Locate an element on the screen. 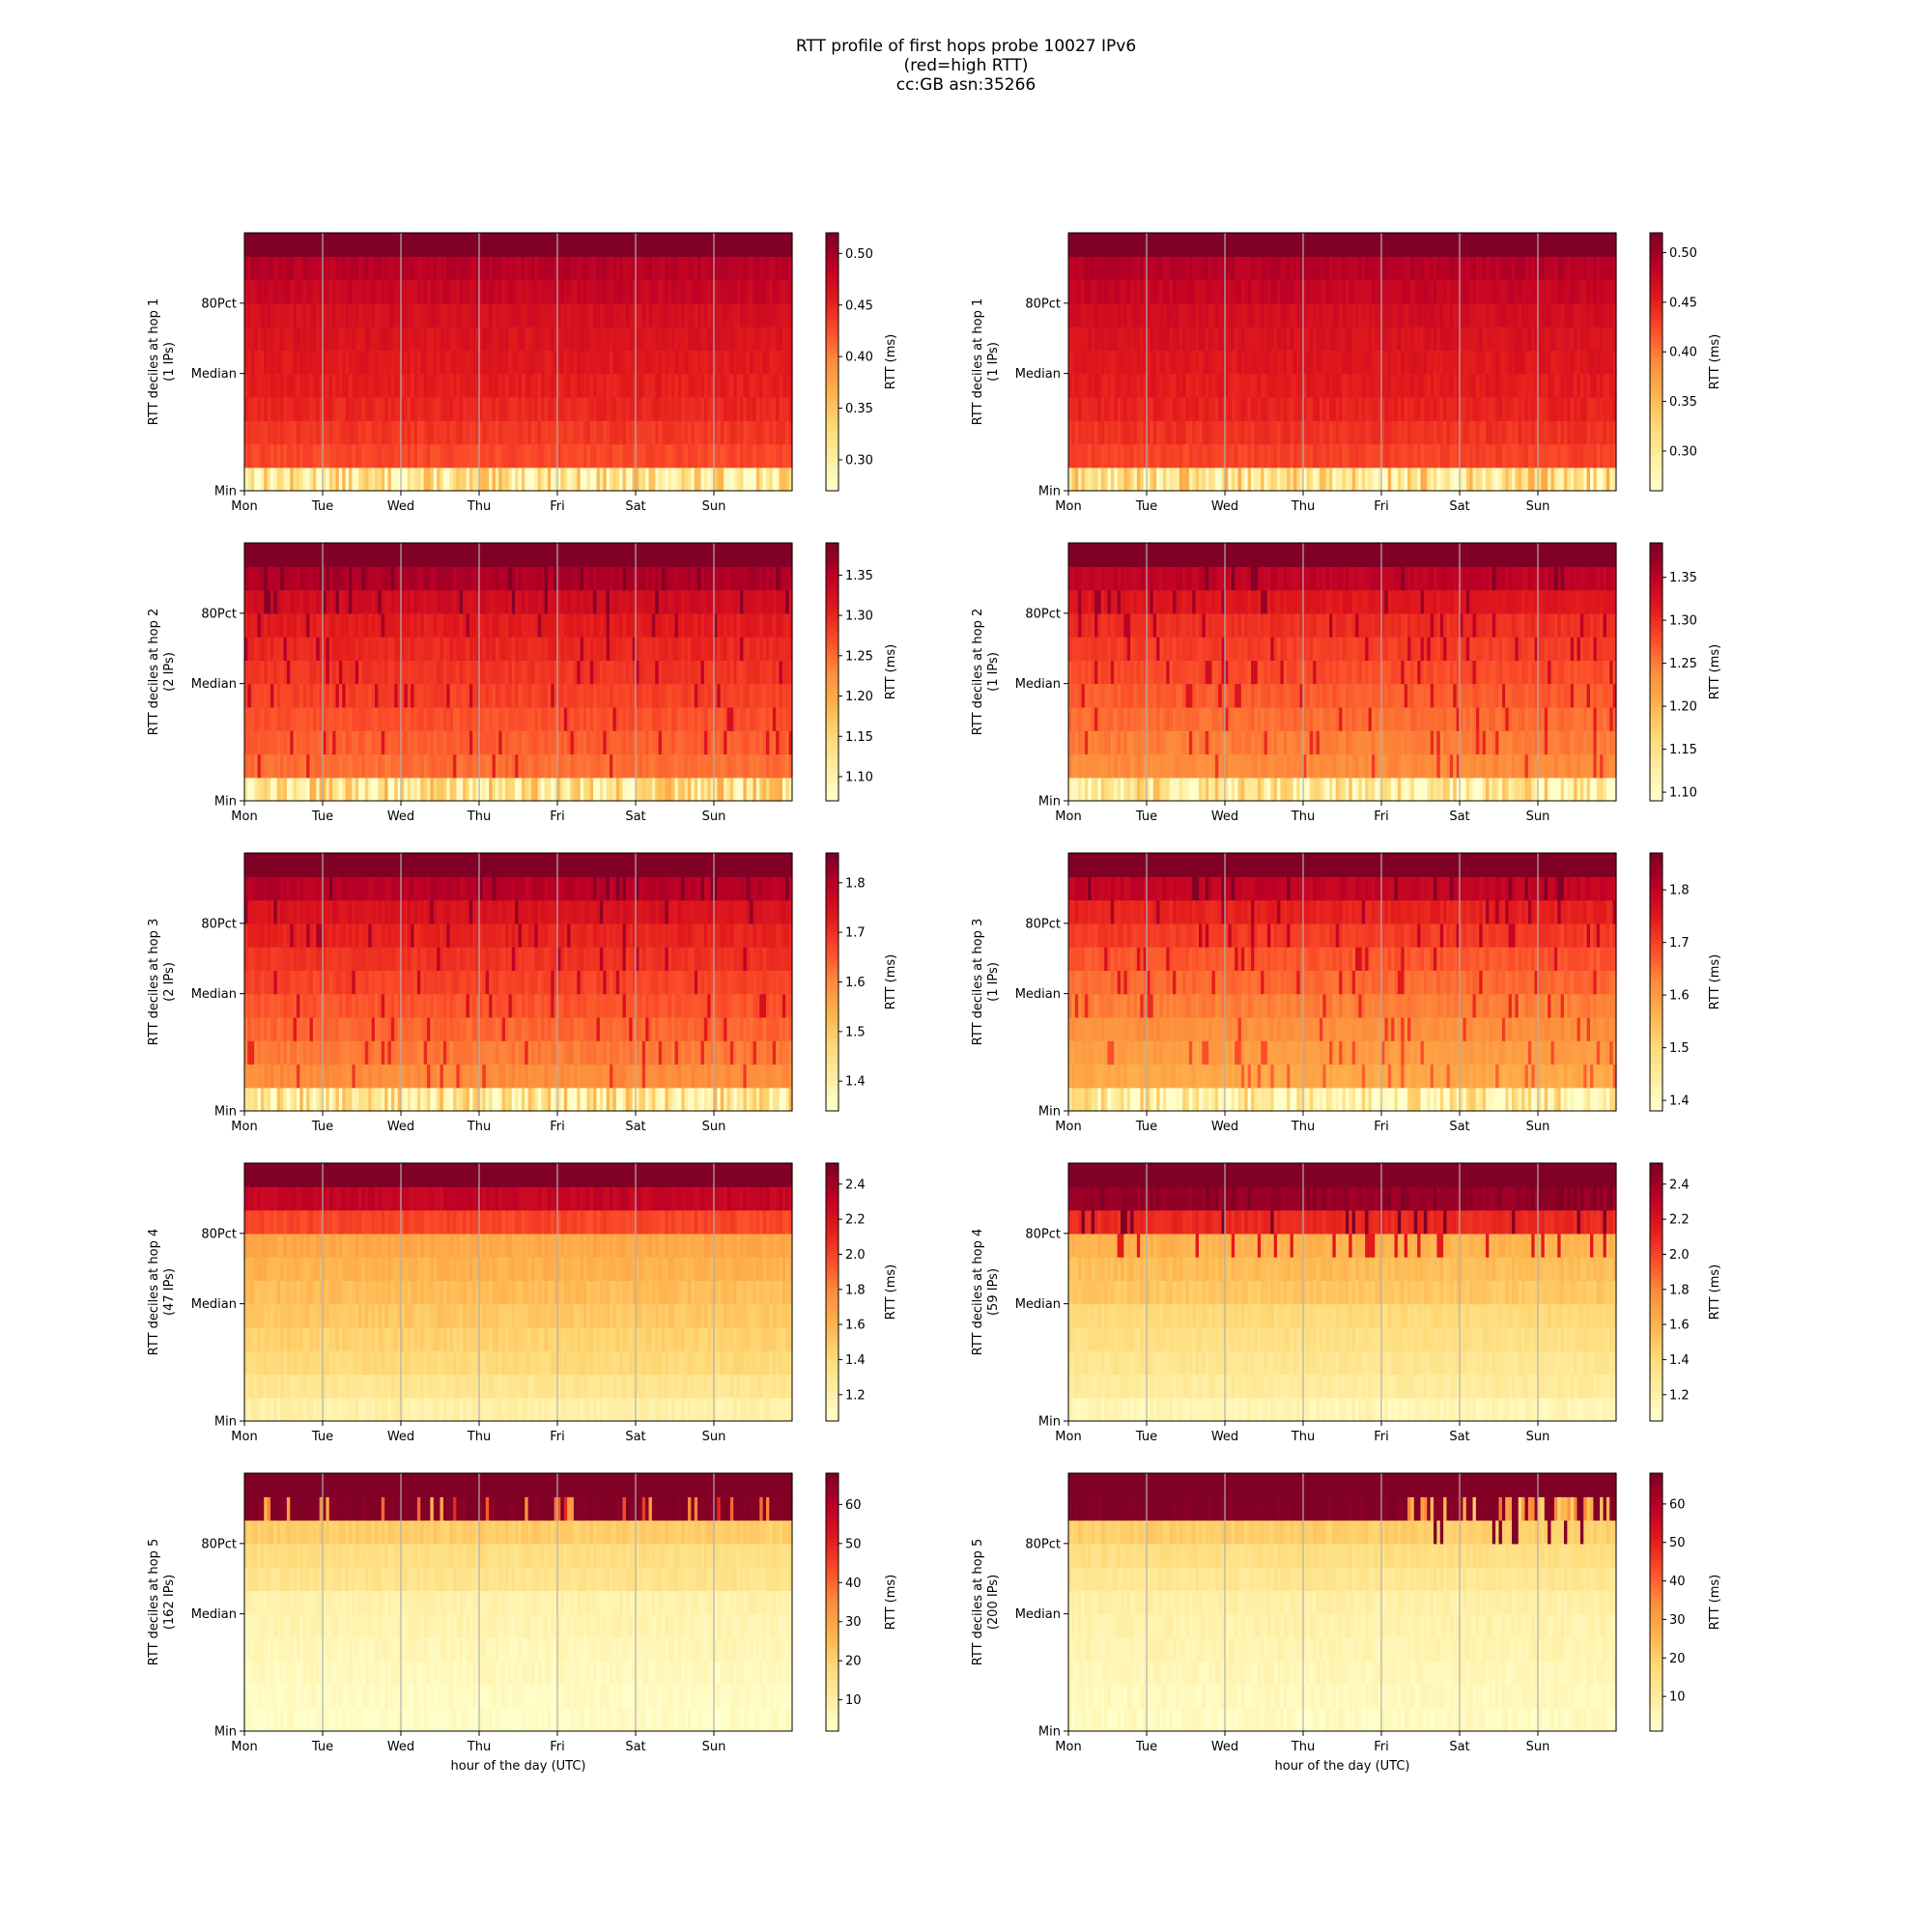  colorbar-tick-label: 0.30 is located at coordinates (1683, 451).